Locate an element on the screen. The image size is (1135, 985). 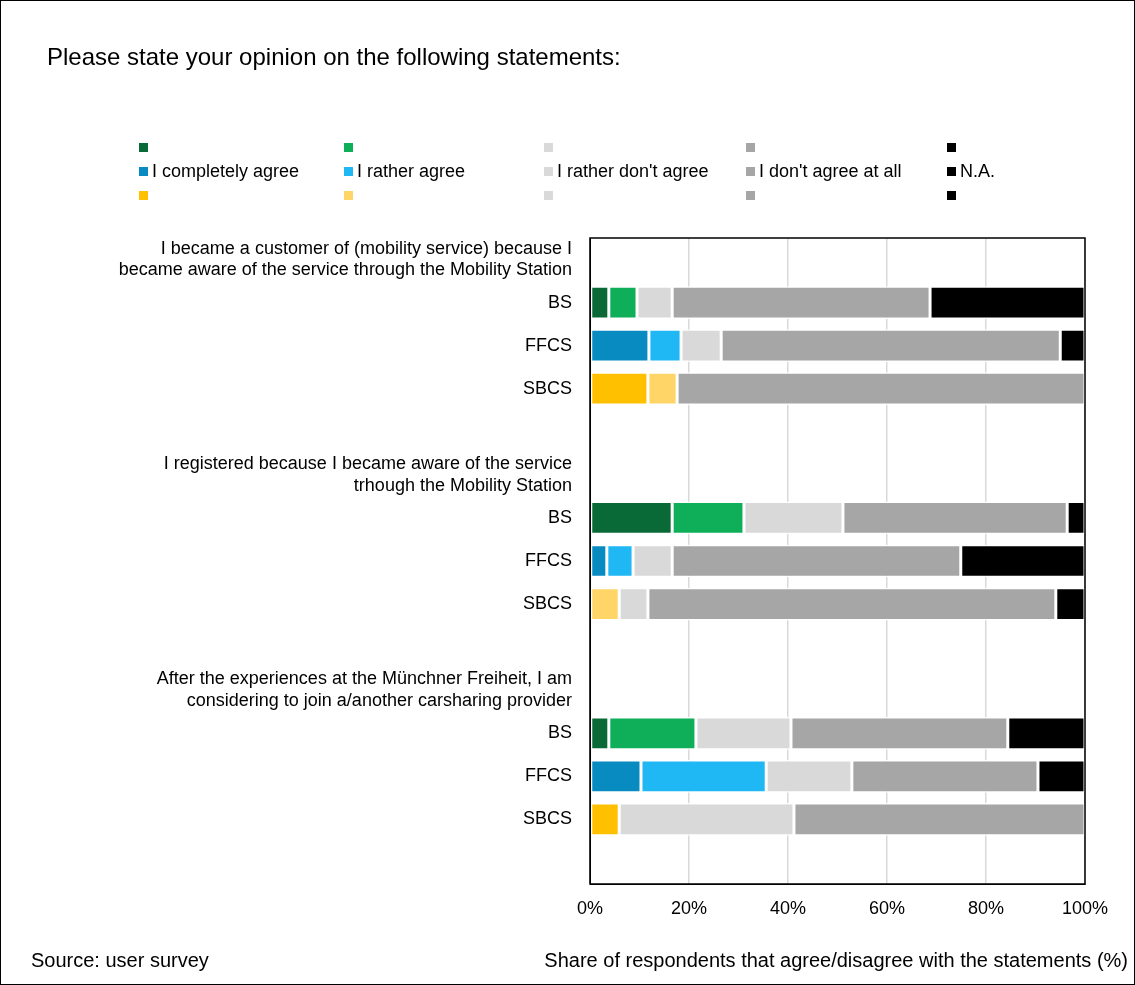
y-tick-label: I became a customer of (mobility service) because I became aware of the service through the Mobility Station is located at coordinates (345, 258).